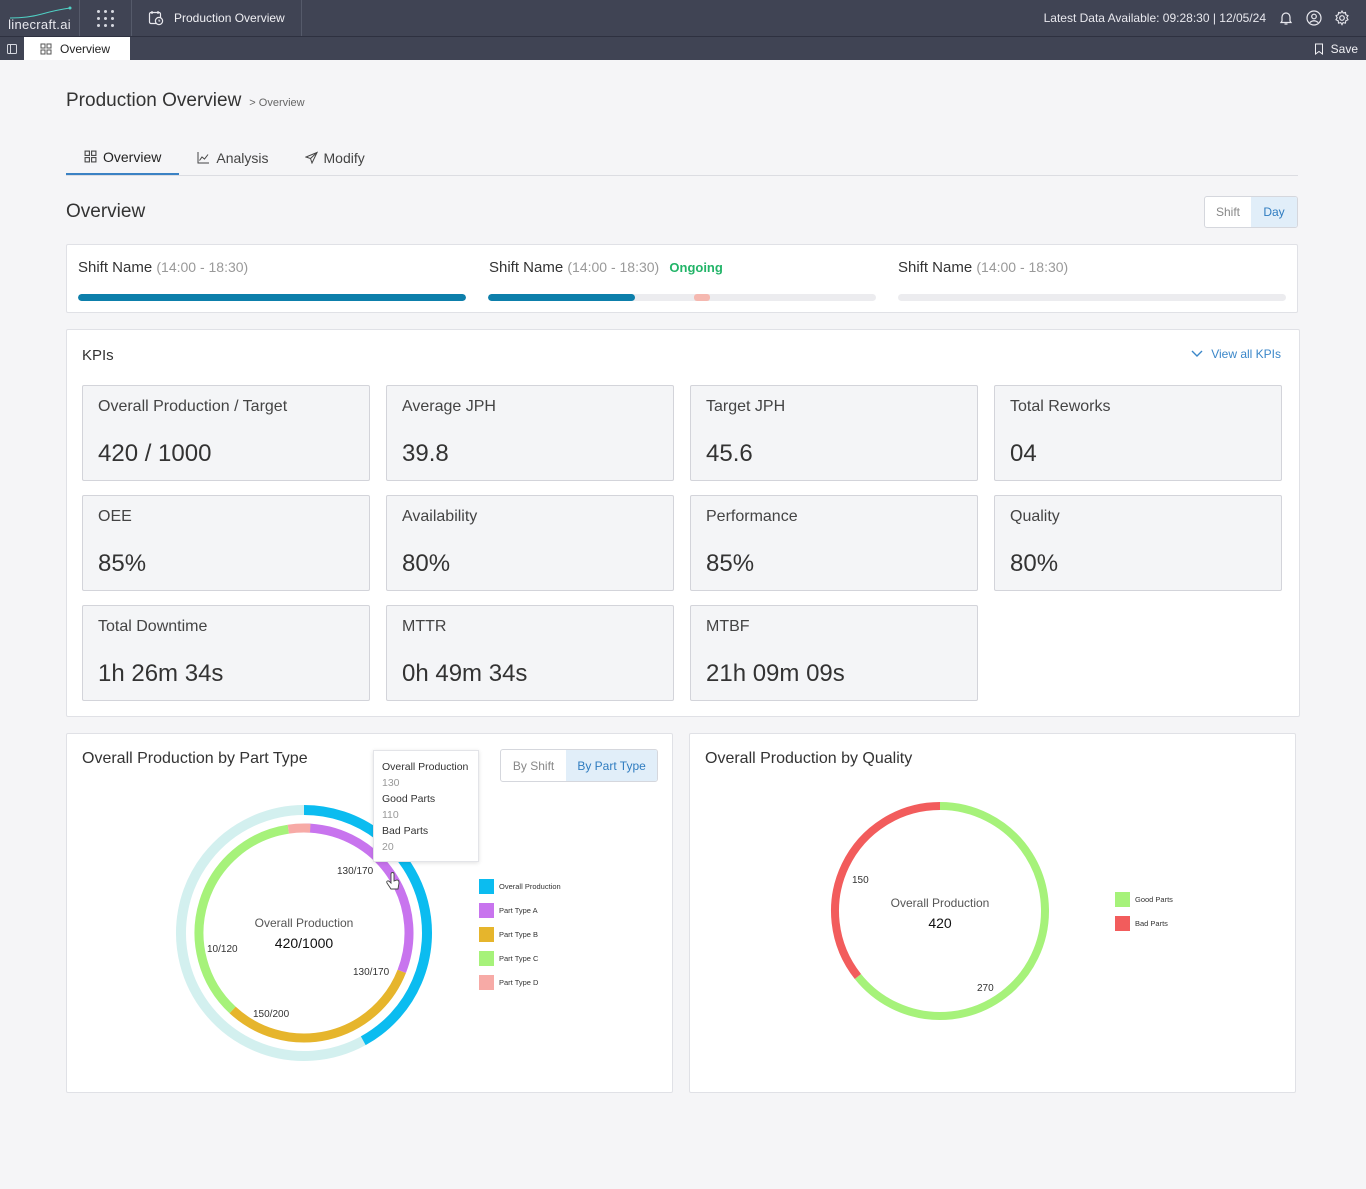 The width and height of the screenshot is (1366, 1189). I want to click on legend-item-part-type-b: Part Type B, so click(520, 934).